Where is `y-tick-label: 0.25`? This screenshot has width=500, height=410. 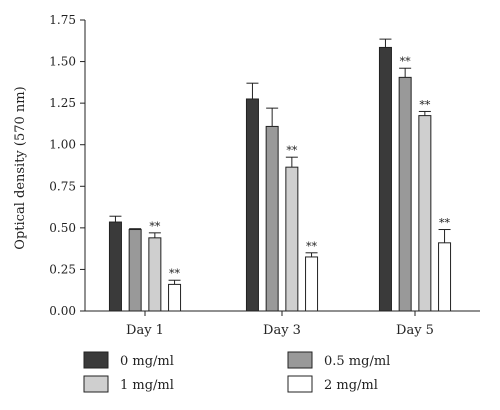
y-tick-label: 0.25 is located at coordinates (62, 269).